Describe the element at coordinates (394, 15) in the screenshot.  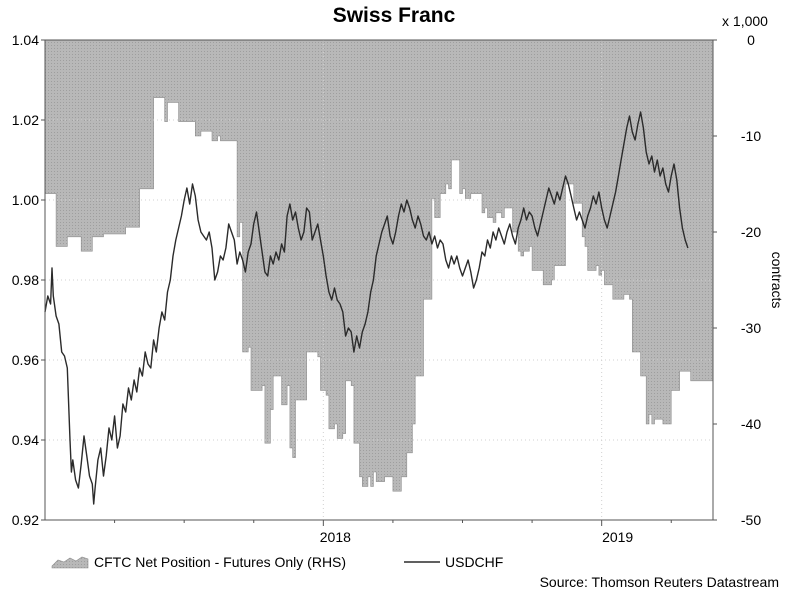
I see `chart-title: Swiss Franc` at that location.